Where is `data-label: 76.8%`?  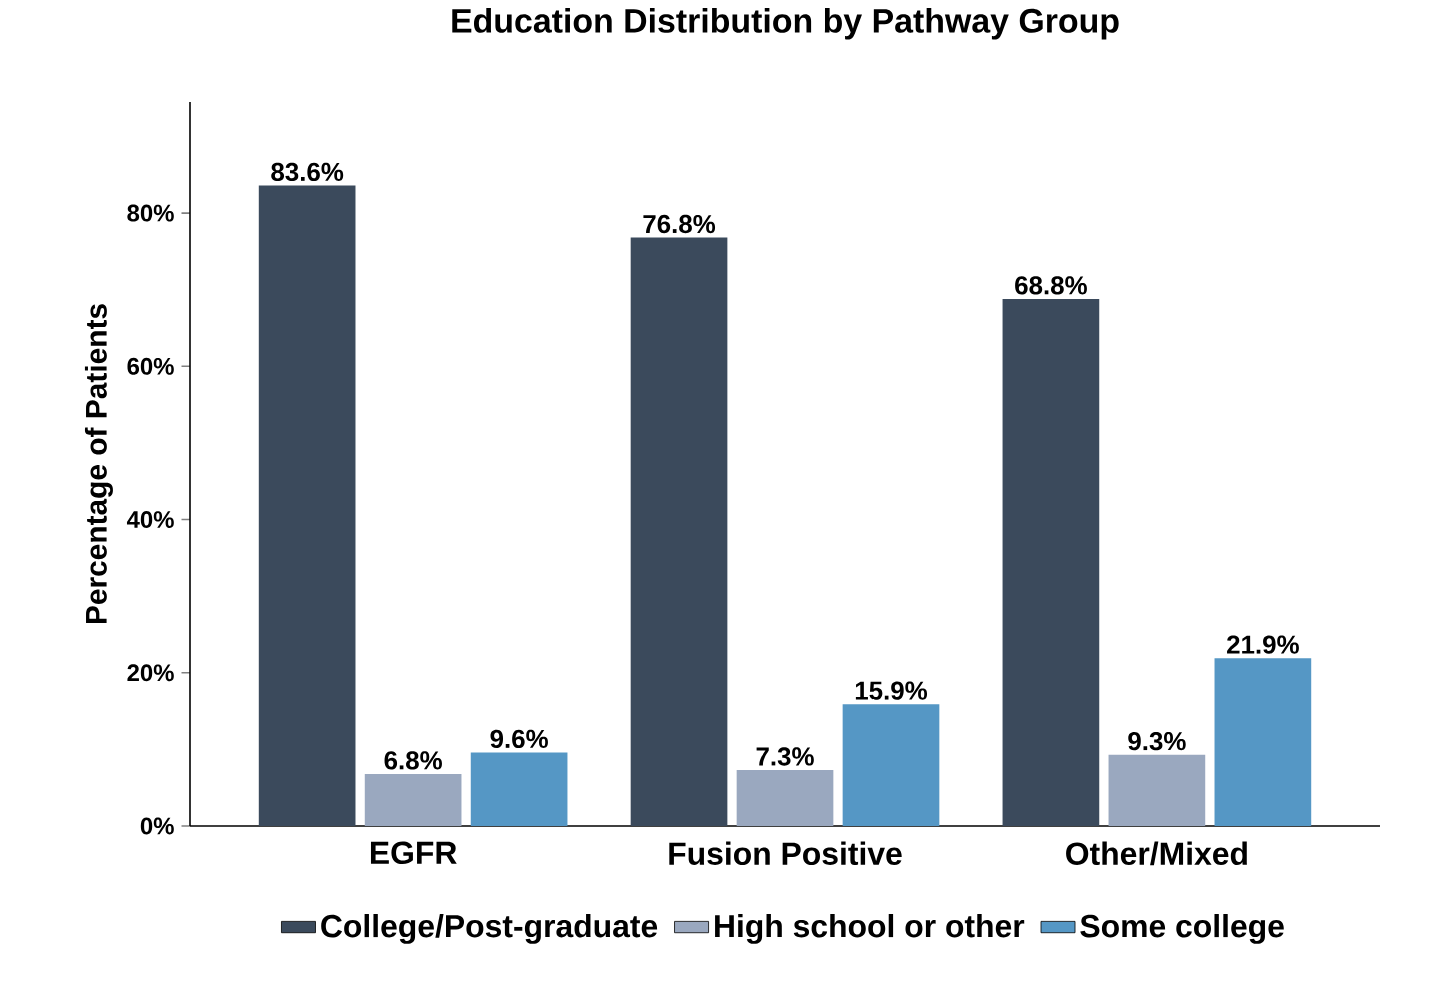
data-label: 76.8% is located at coordinates (679, 224).